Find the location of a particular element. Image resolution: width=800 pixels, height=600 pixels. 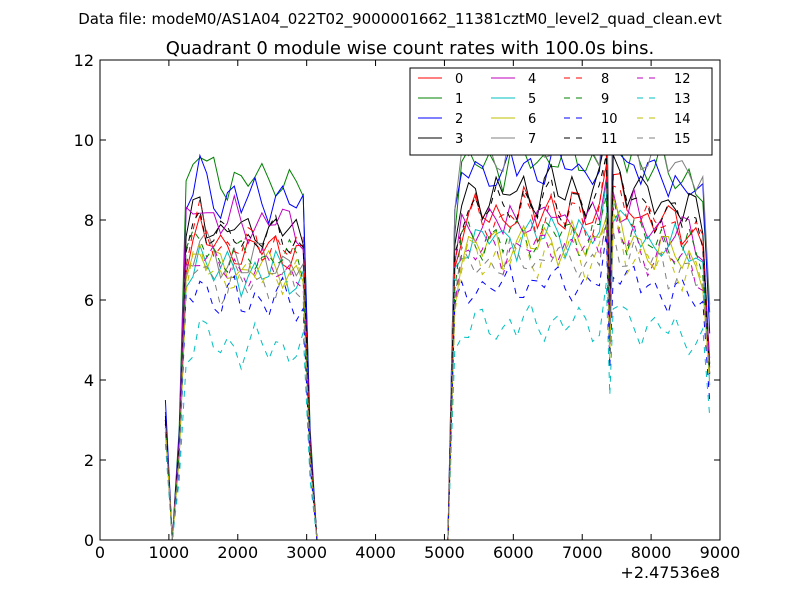

legend-label-0: 0 is located at coordinates (459, 79).